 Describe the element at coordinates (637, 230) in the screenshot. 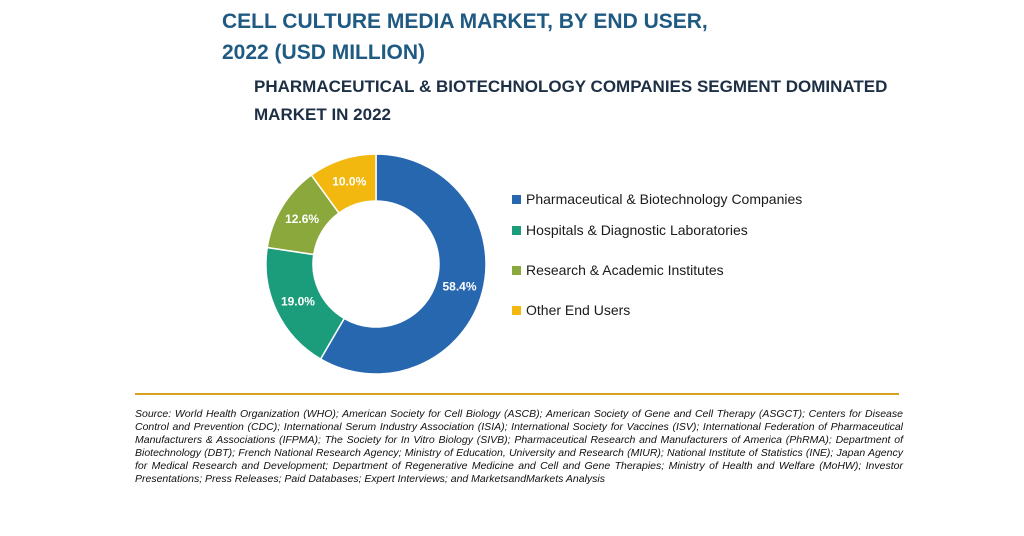

I see `legend-label-1: Hospitals & Diagnostic Laboratories` at that location.